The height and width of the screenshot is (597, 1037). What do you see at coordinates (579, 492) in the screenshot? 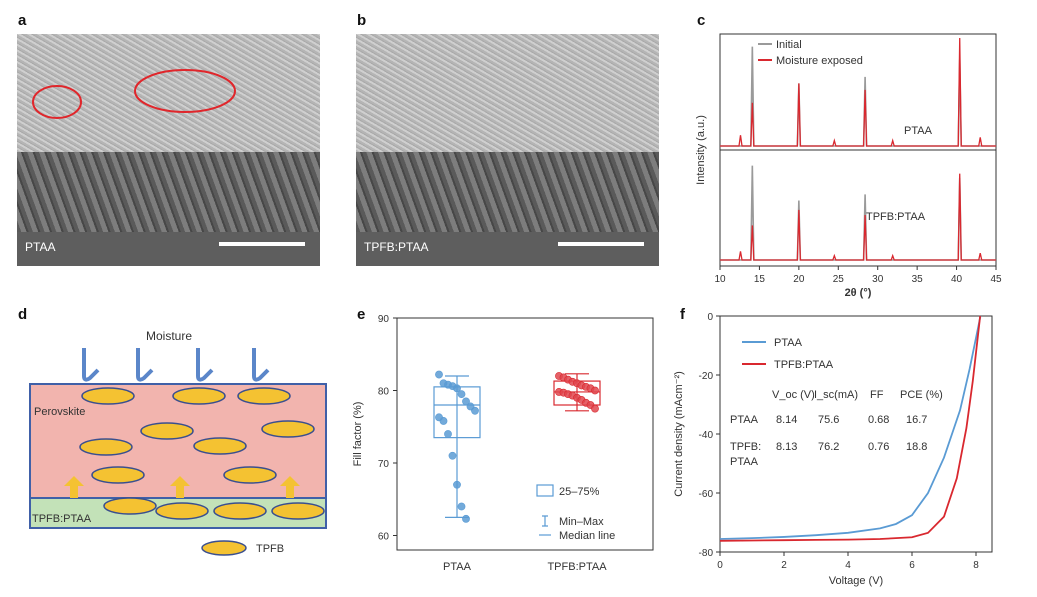
I see `legend-box: 25–75%` at bounding box center [579, 492].